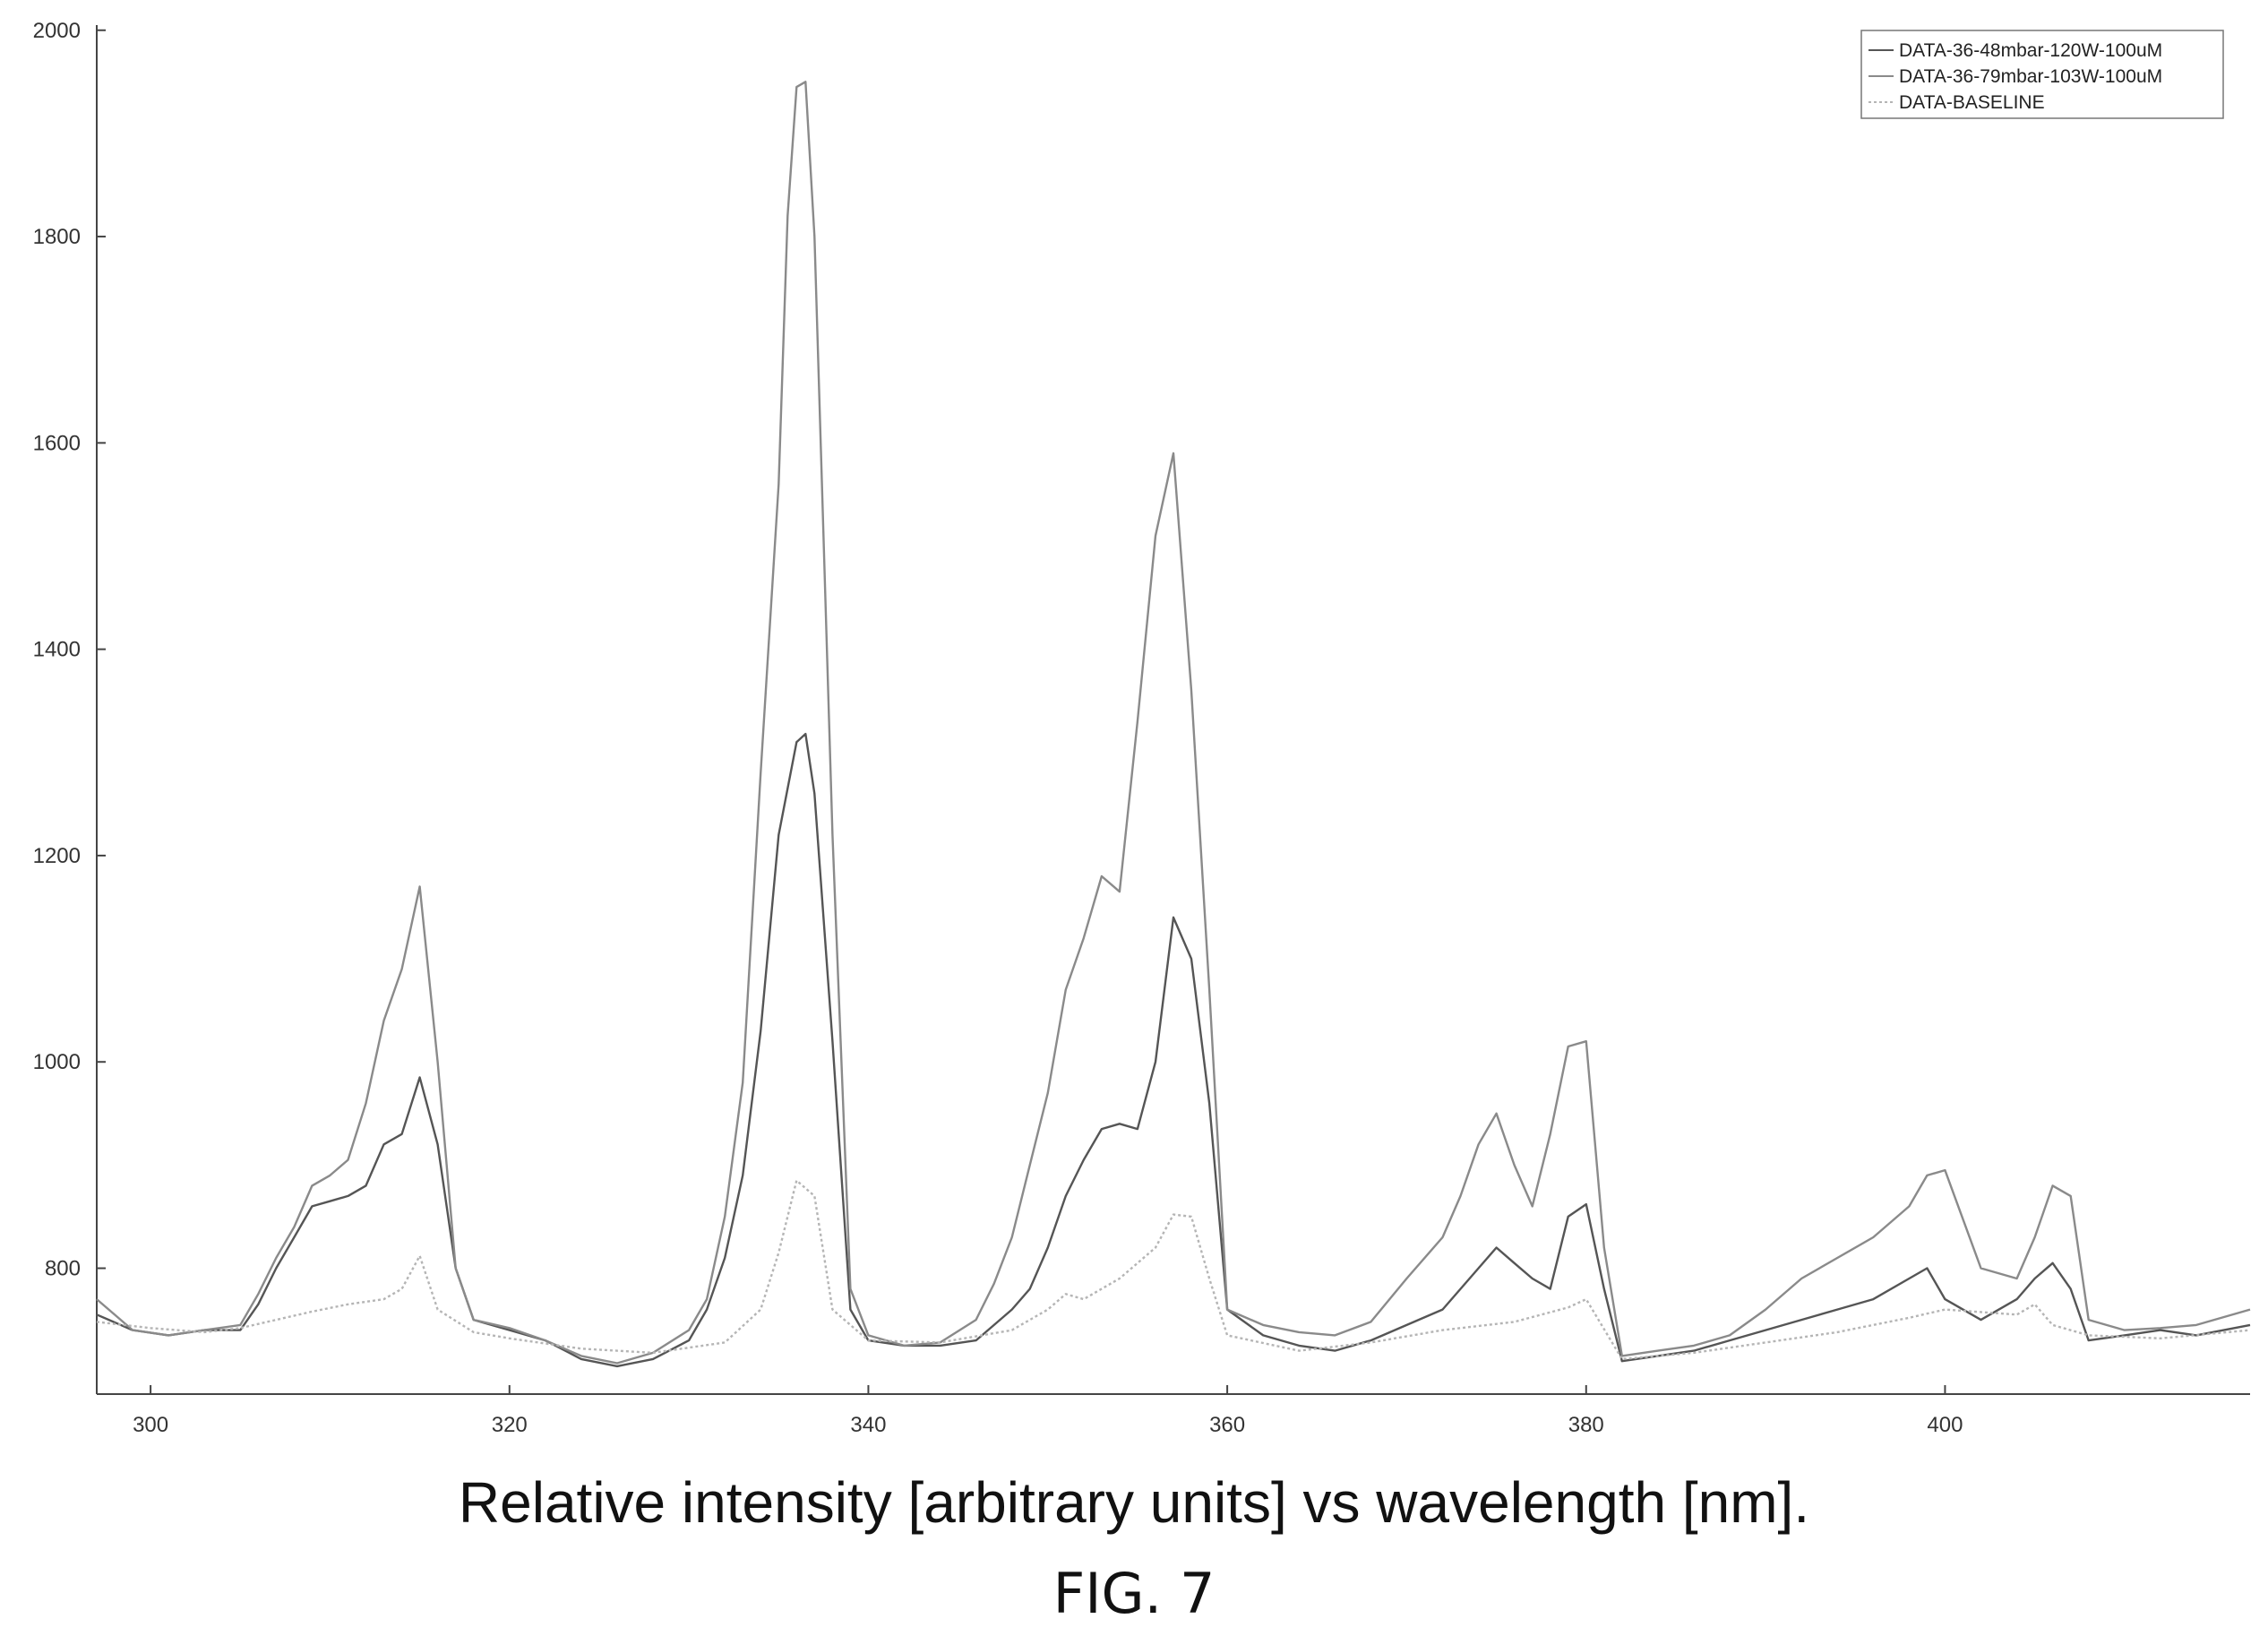  I want to click on legend-box, so click(2042, 74).